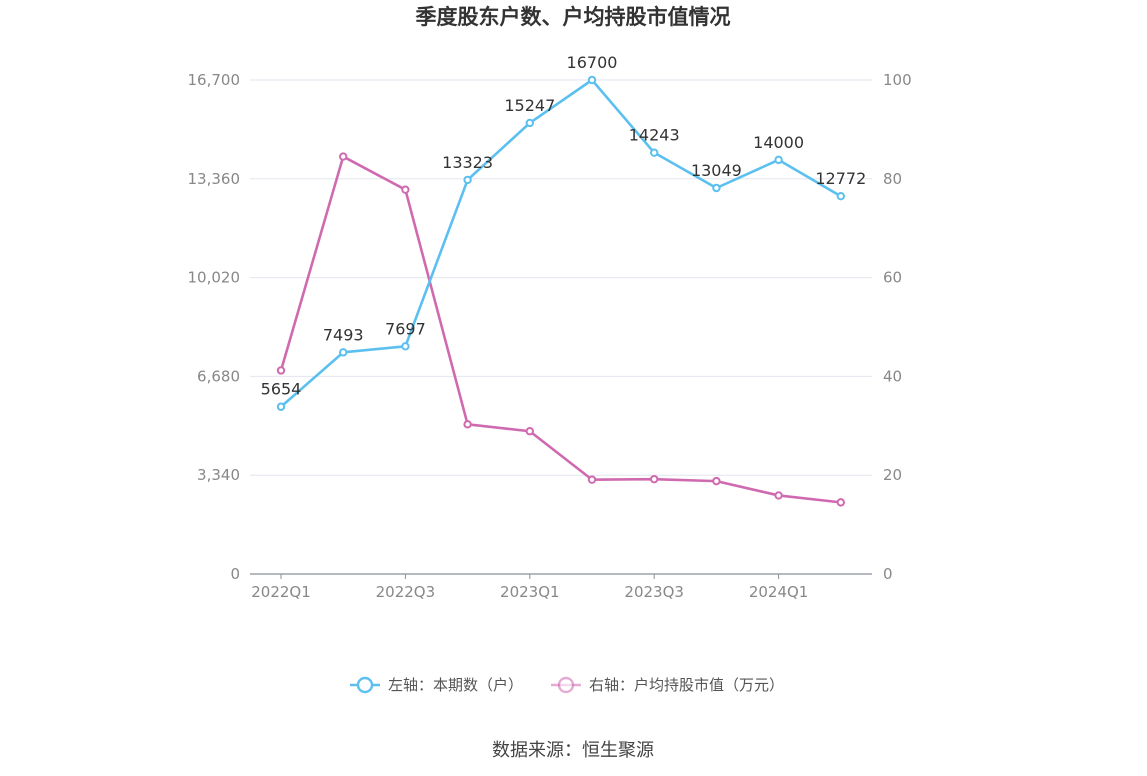  Describe the element at coordinates (214, 179) in the screenshot. I see `y-left-tick-label: 13,360` at that location.